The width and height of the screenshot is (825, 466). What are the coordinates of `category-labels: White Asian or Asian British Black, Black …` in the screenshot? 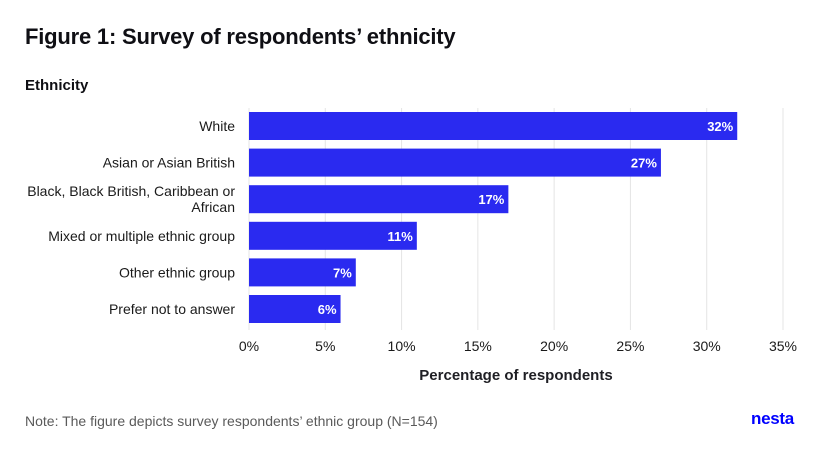 It's located at (131, 217).